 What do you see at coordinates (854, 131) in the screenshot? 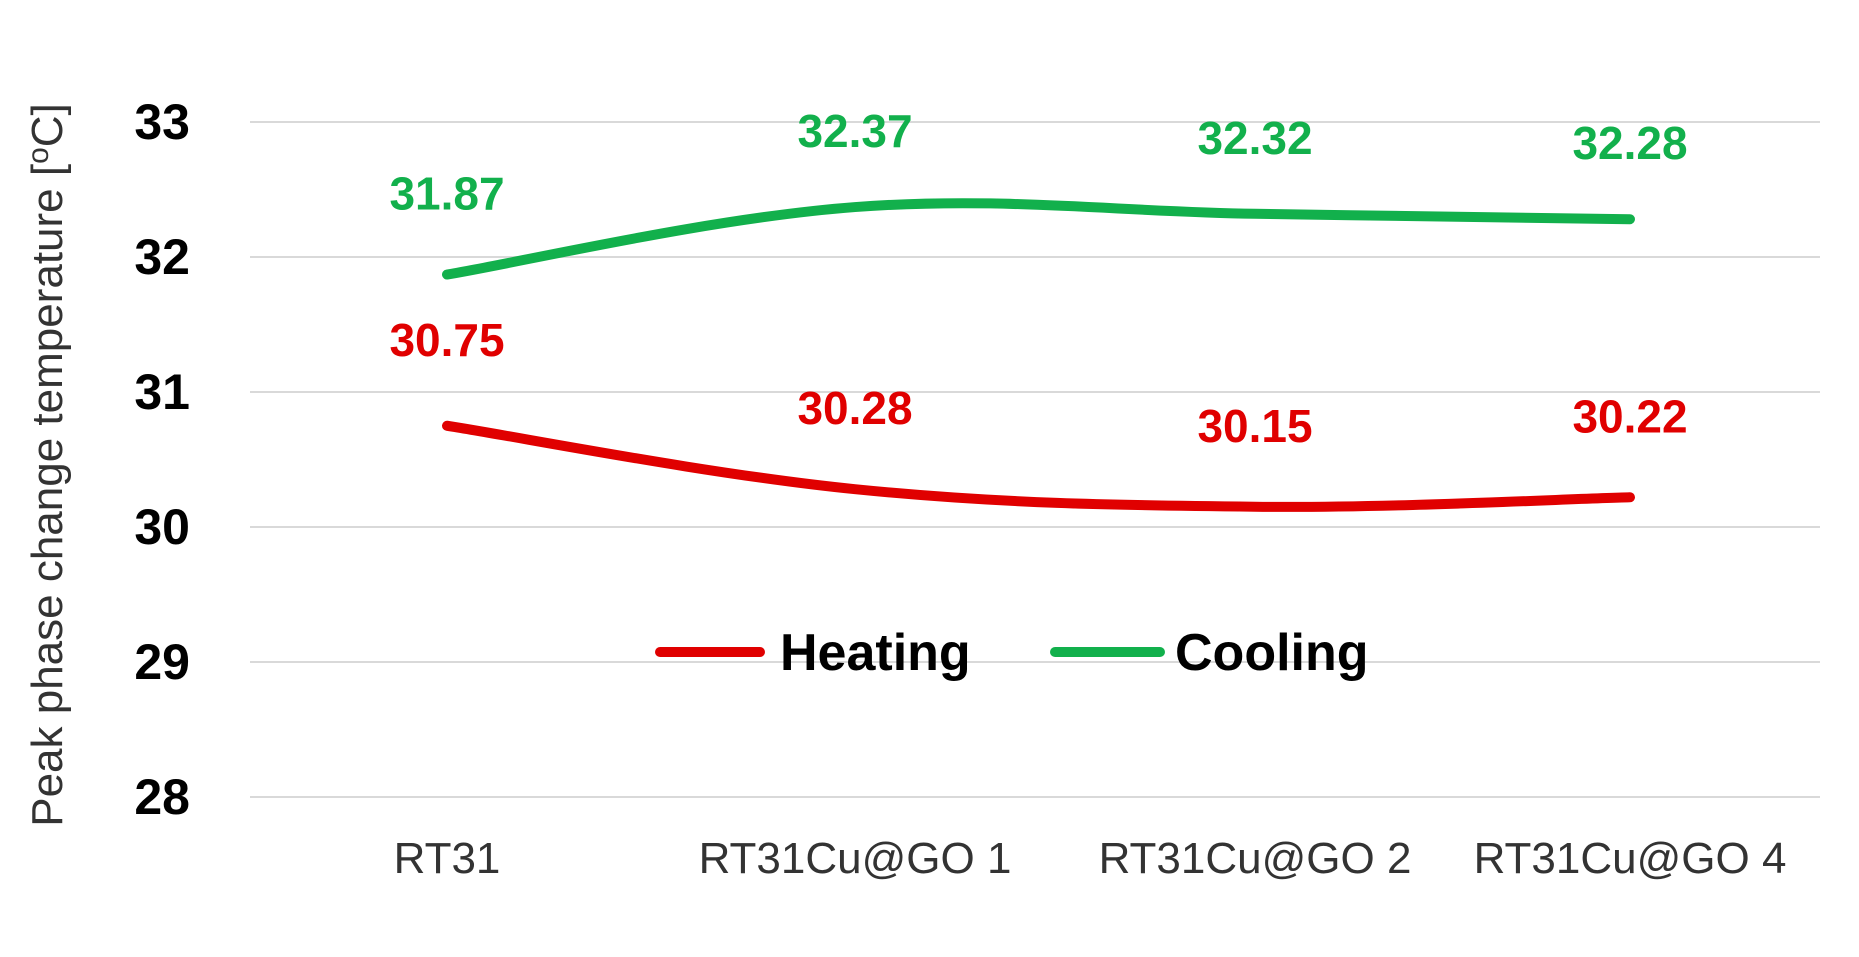
I see `data-label: 32.37` at bounding box center [854, 131].